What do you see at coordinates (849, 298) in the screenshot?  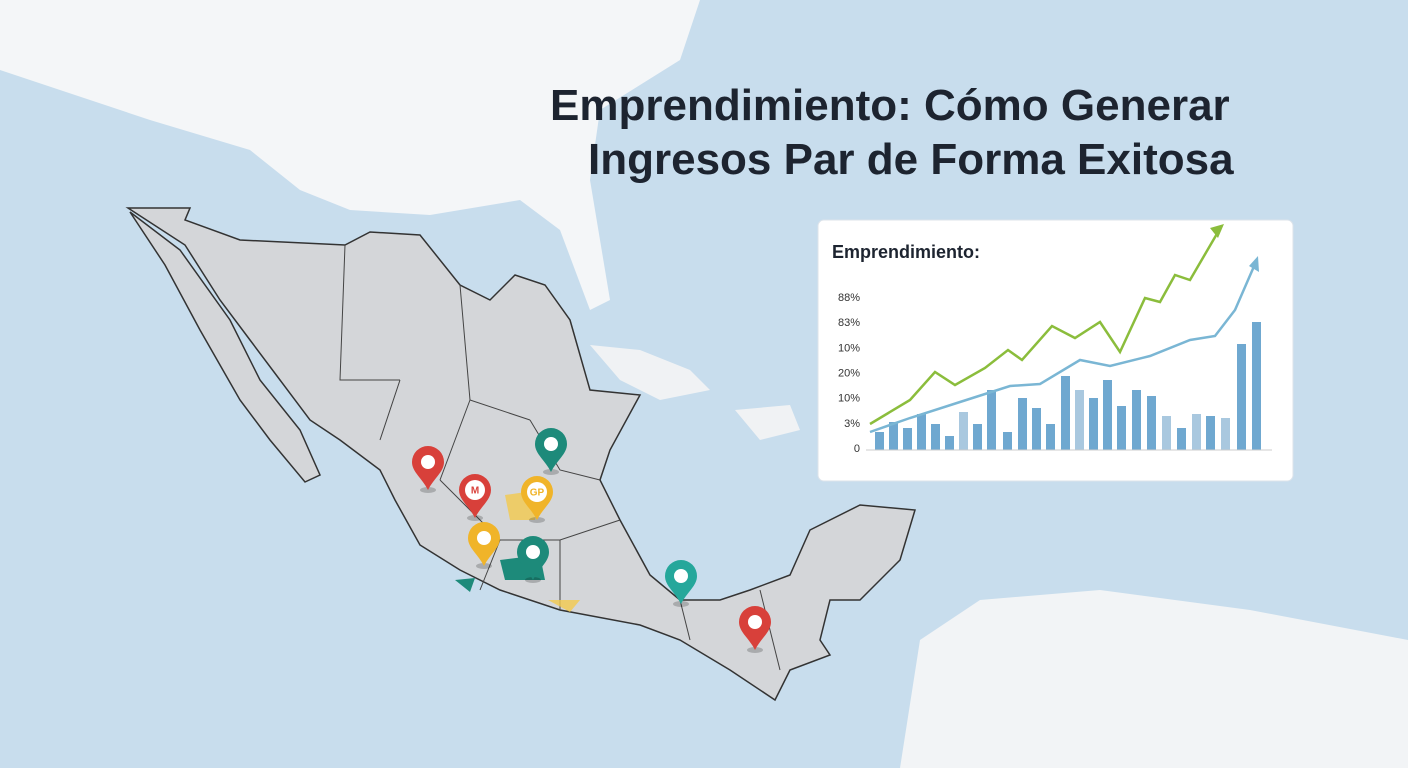 I see `inset-label: 88%` at bounding box center [849, 298].